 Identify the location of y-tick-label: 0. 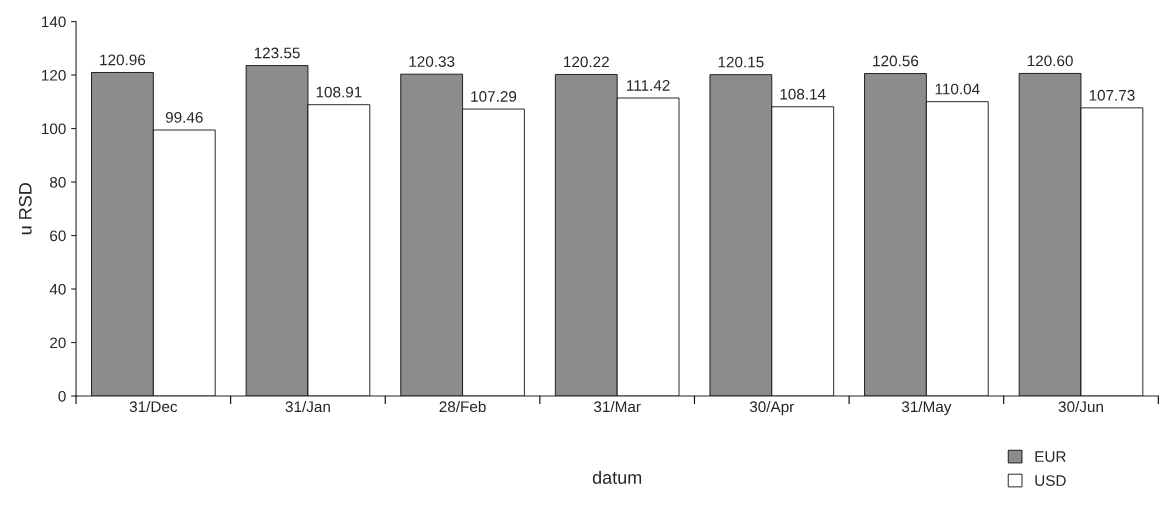
(62, 396).